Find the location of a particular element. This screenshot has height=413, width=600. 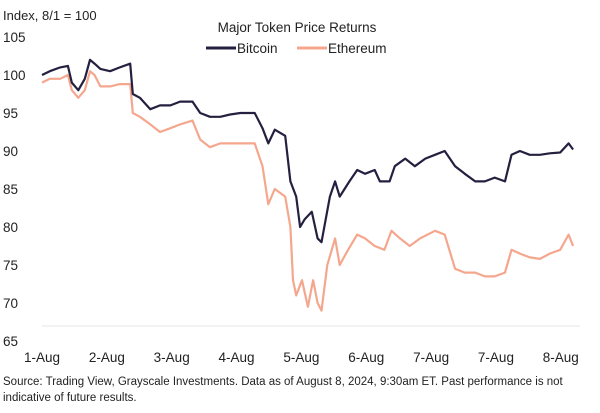

x-tick-label: 5-Aug is located at coordinates (301, 357).